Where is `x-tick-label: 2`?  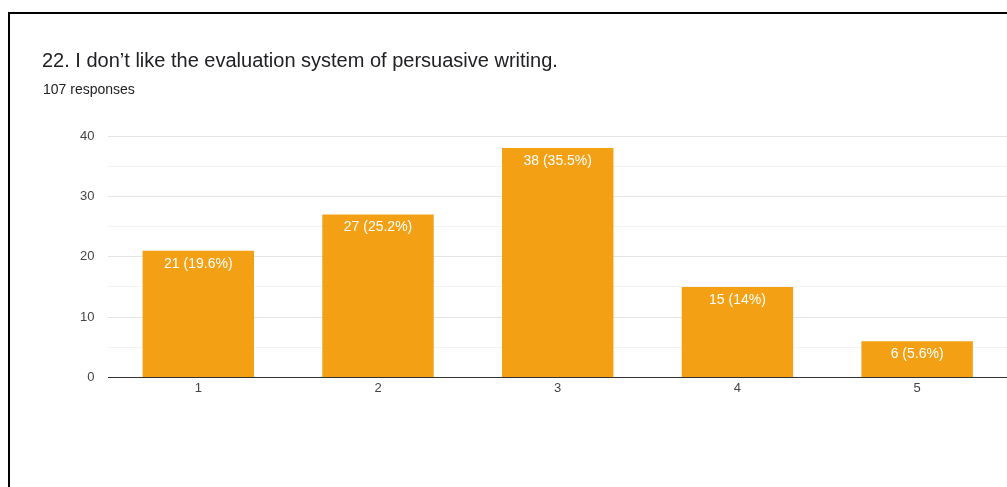
x-tick-label: 2 is located at coordinates (378, 387).